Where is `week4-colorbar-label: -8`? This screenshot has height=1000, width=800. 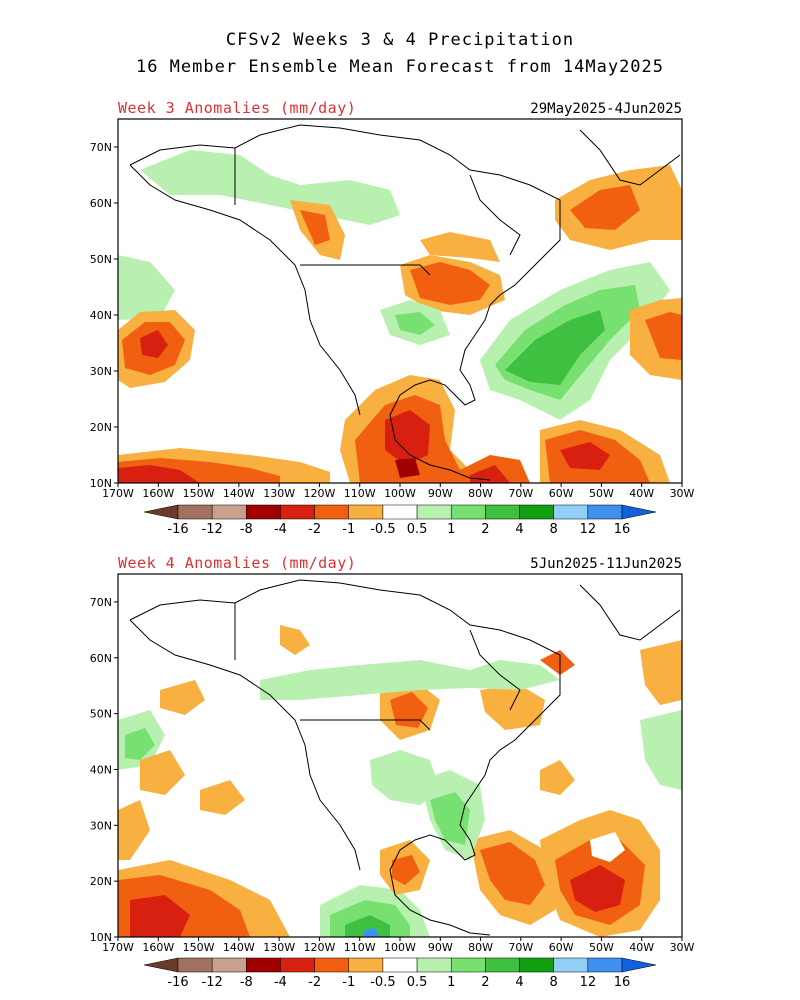
week4-colorbar-label: -8 is located at coordinates (246, 982).